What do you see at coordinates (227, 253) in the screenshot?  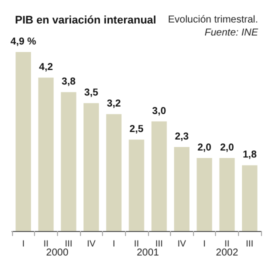 I see `text: 2002` at bounding box center [227, 253].